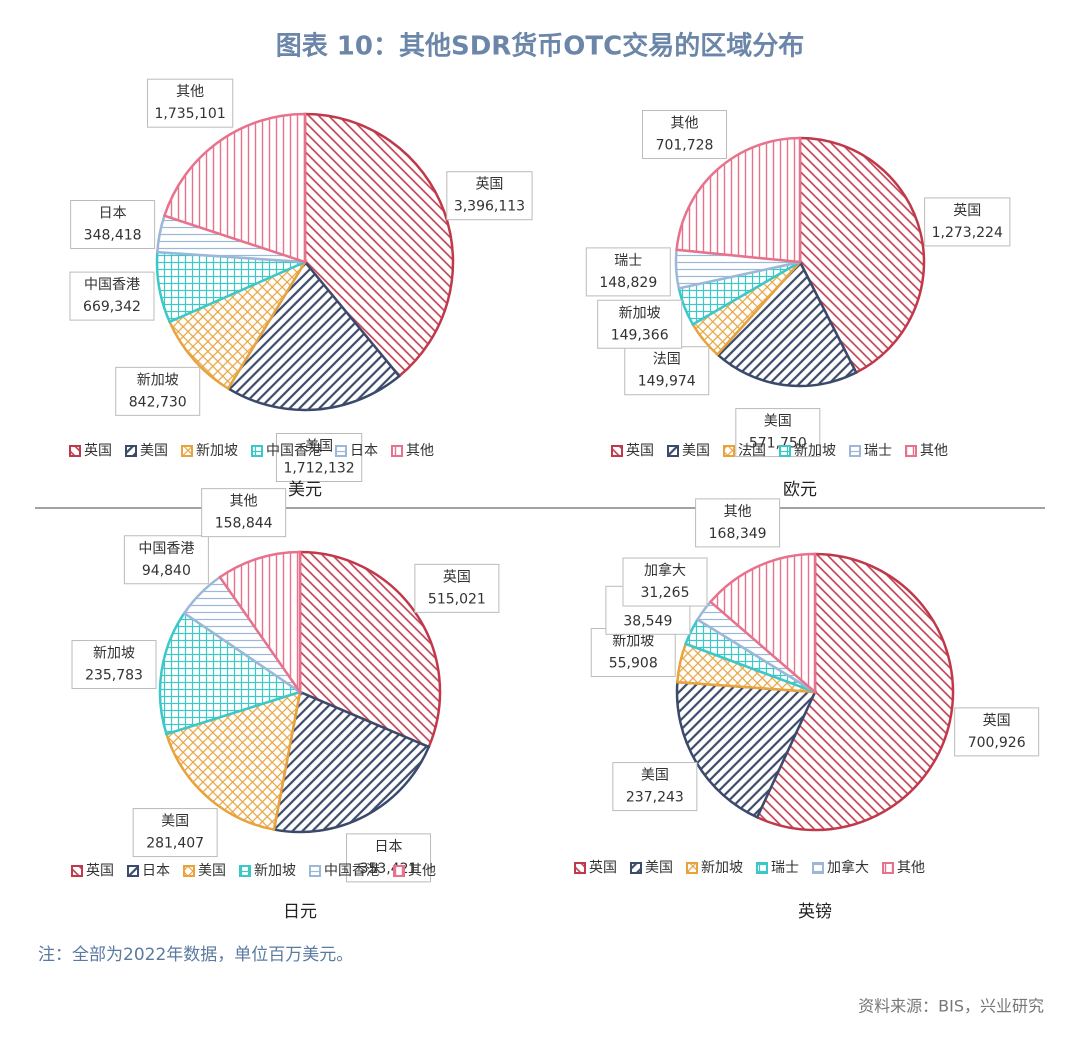 The width and height of the screenshot is (1080, 1052). I want to click on data-label: 149,366, so click(640, 335).